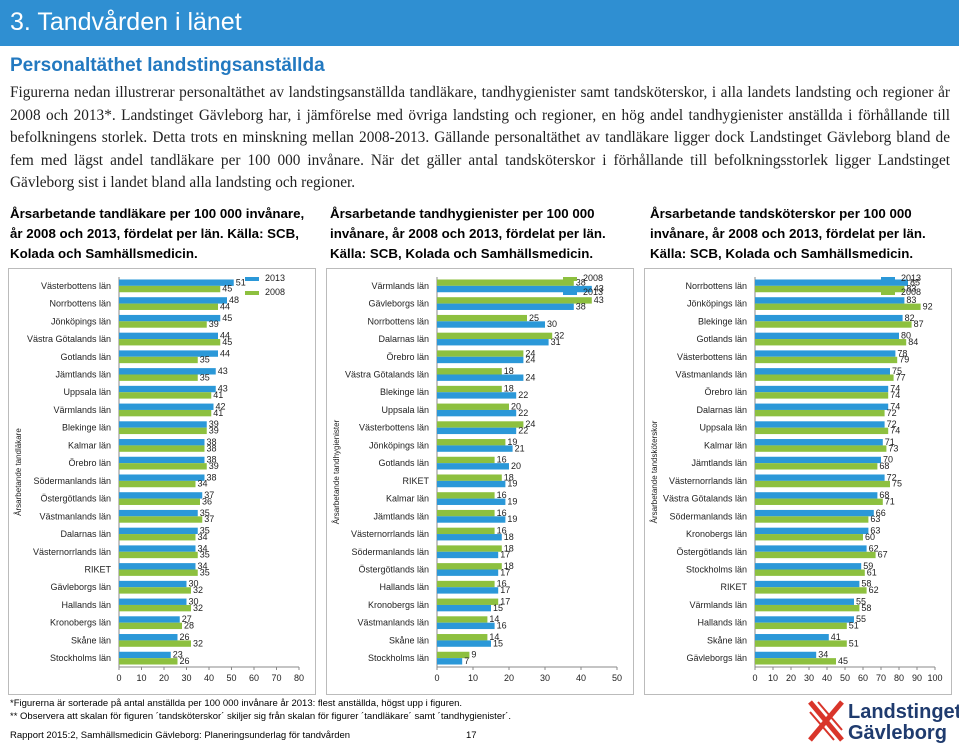 This screenshot has width=959, height=746. I want to click on value-label: 79, so click(904, 360).